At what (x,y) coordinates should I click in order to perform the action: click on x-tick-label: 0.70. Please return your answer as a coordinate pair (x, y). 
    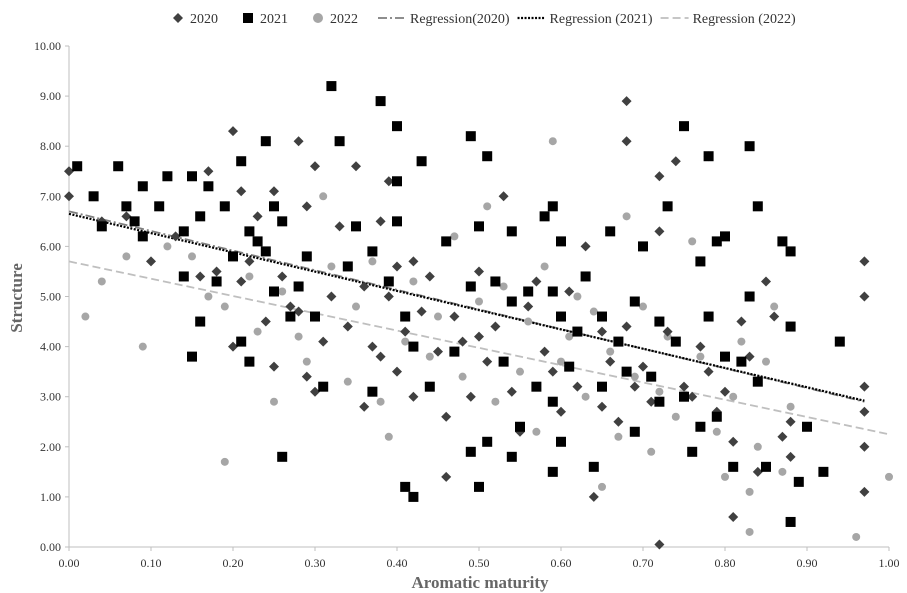
    Looking at the image, I should click on (643, 563).